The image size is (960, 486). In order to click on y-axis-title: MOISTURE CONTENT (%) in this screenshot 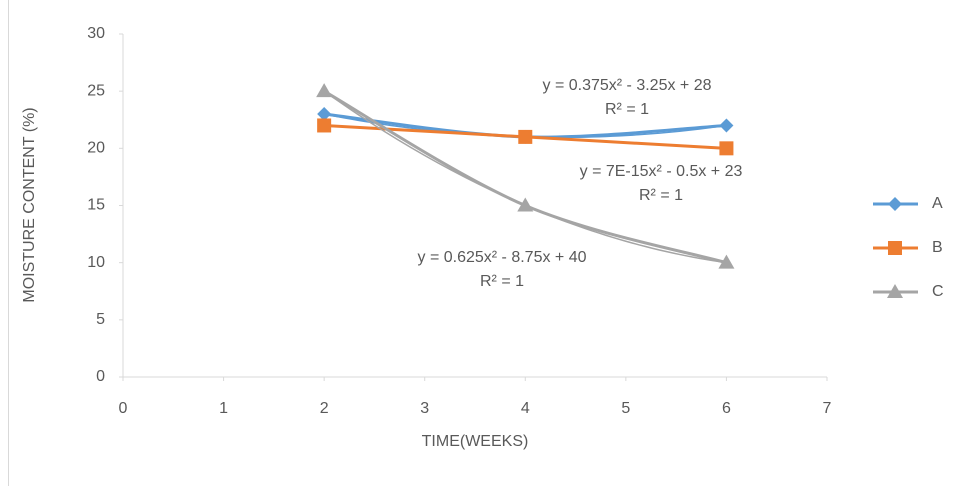, I will do `click(29, 204)`.